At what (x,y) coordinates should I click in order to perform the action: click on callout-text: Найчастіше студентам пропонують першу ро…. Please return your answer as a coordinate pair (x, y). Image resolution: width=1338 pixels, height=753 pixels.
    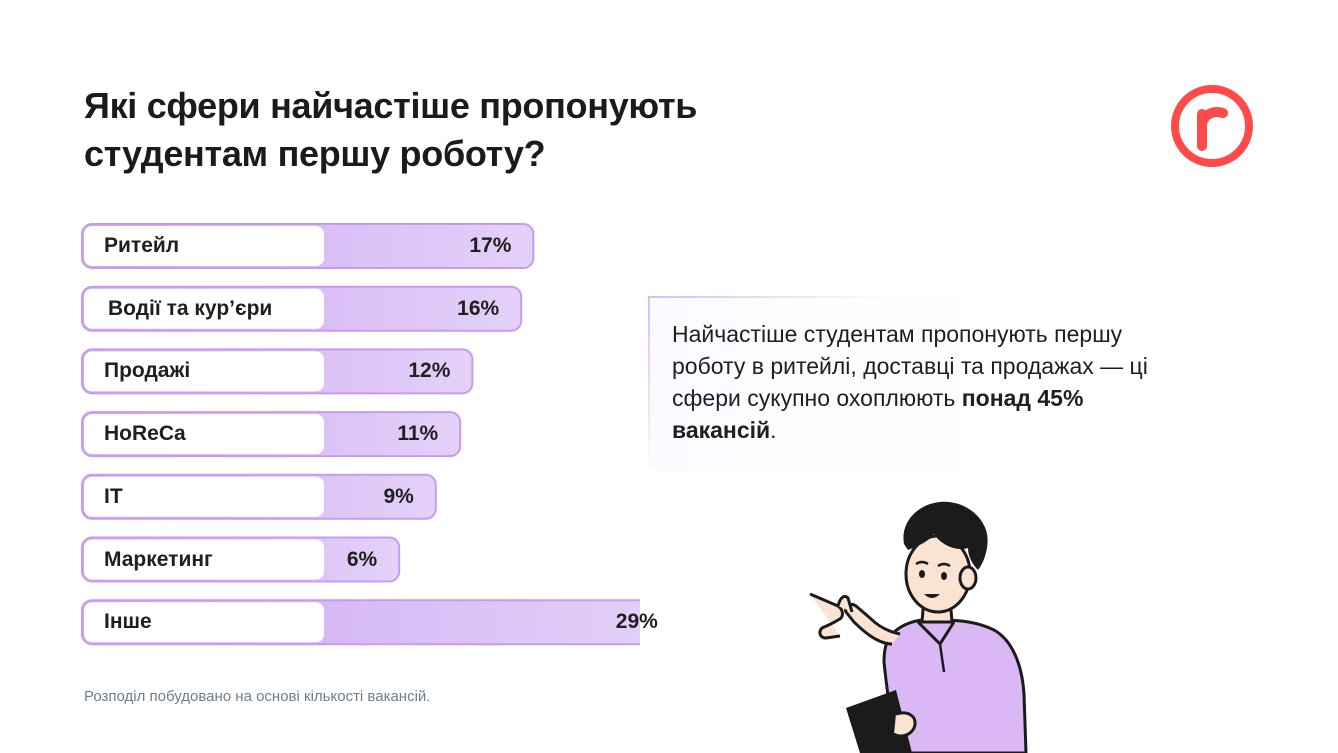
    Looking at the image, I should click on (932, 382).